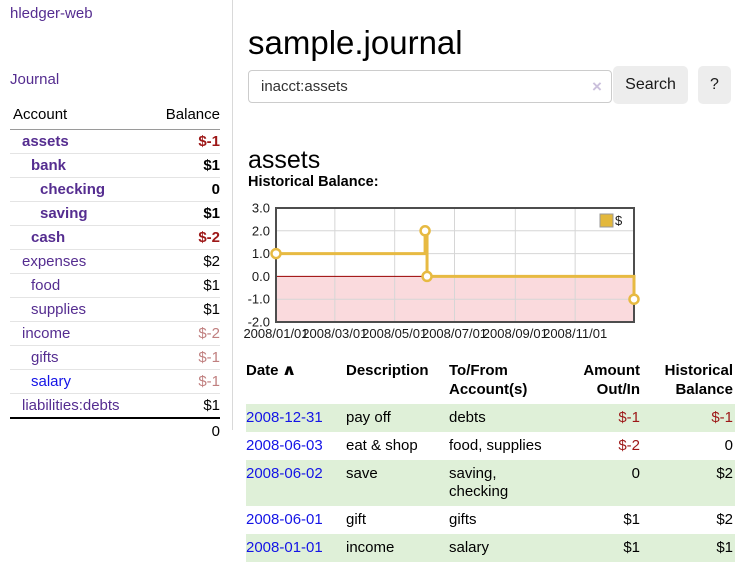 Image resolution: width=742 pixels, height=582 pixels. Describe the element at coordinates (355, 43) in the screenshot. I see `page-title: sample.journal` at that location.